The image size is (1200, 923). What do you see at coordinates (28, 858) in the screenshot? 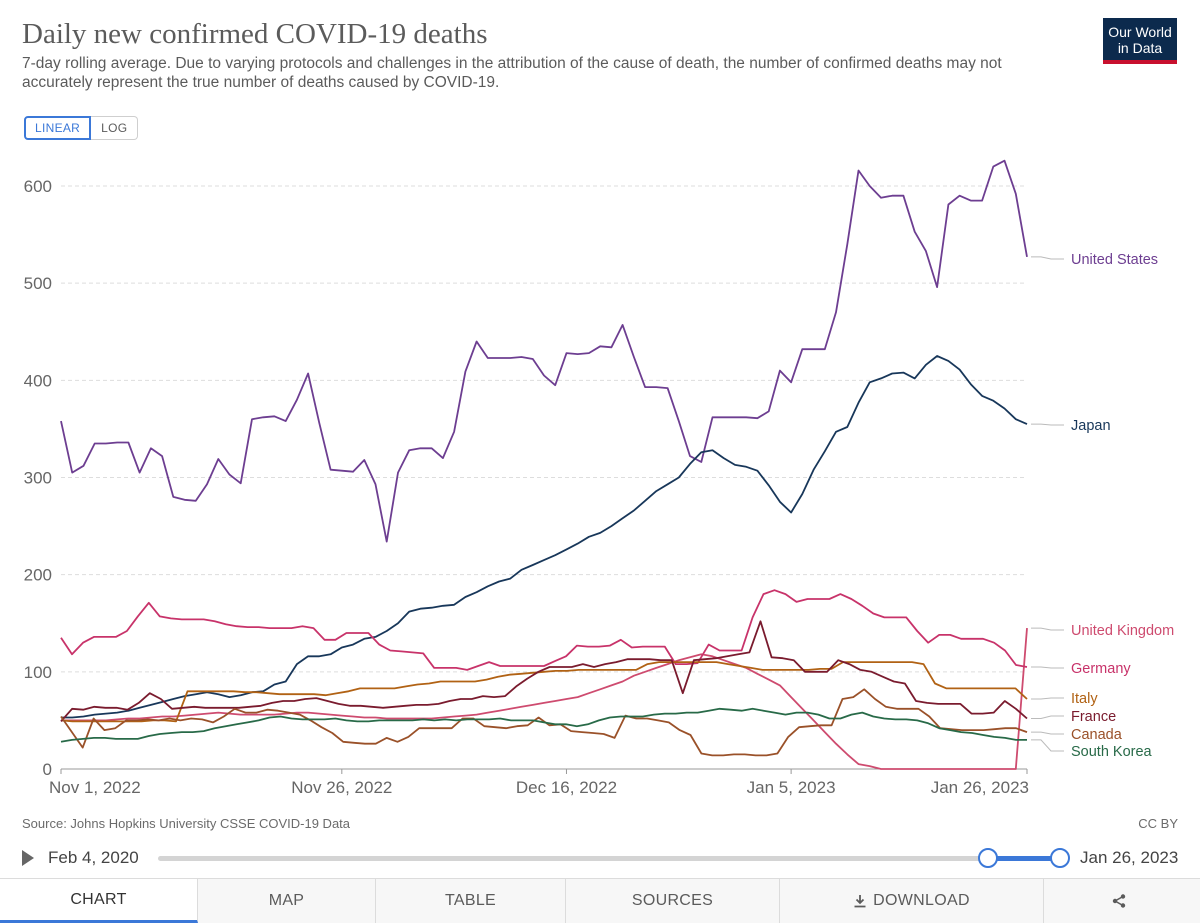
I see `play-icon` at bounding box center [28, 858].